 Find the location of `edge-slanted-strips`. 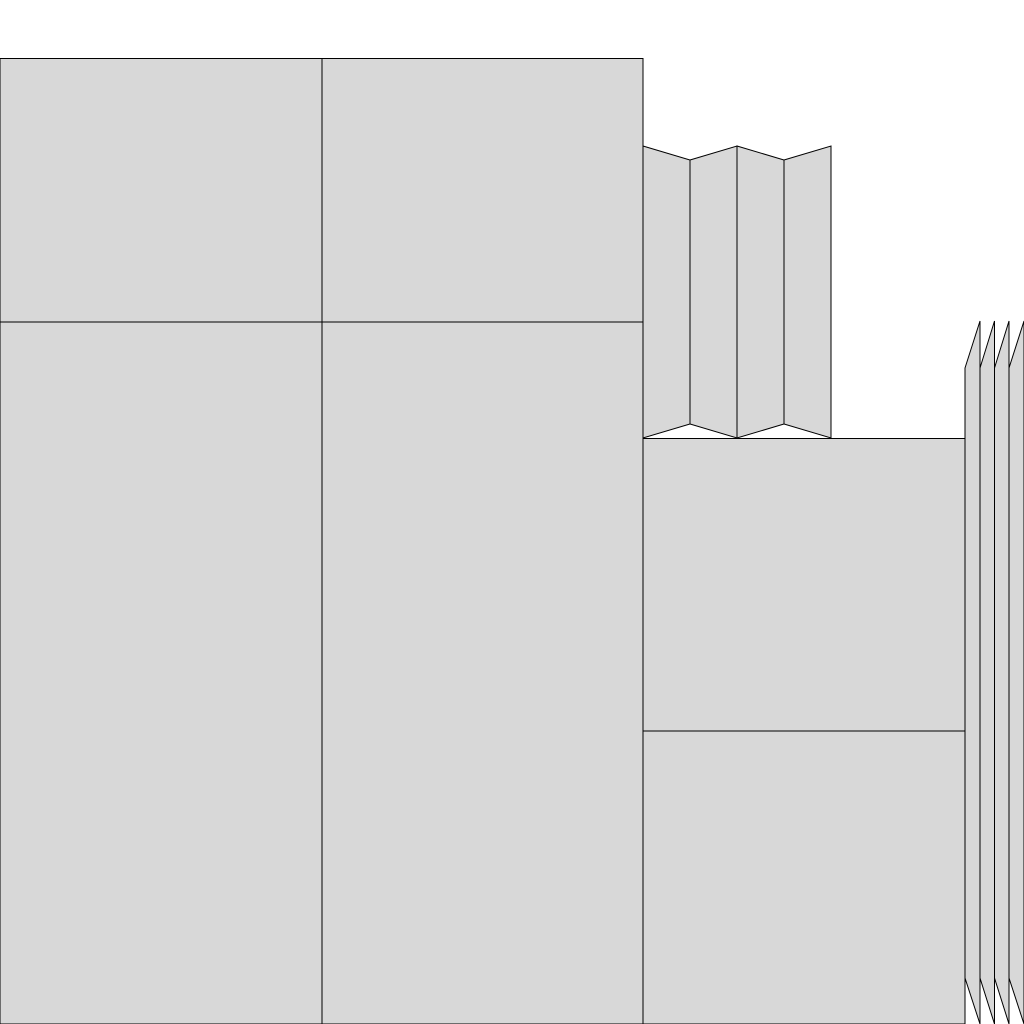

edge-slanted-strips is located at coordinates (994, 672).